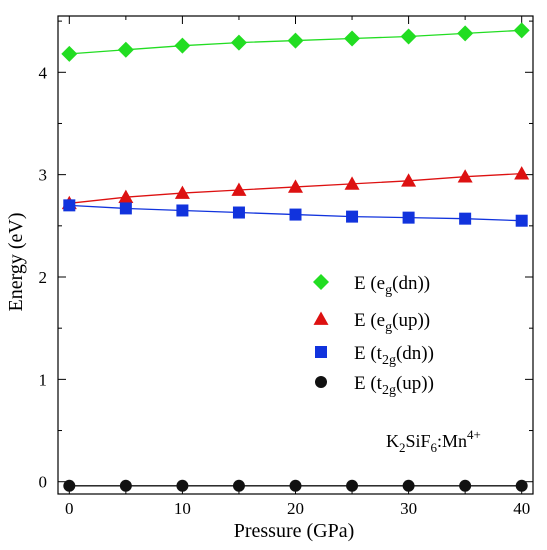 The width and height of the screenshot is (547, 550). Describe the element at coordinates (43, 277) in the screenshot. I see `y-tick-label: 2` at that location.